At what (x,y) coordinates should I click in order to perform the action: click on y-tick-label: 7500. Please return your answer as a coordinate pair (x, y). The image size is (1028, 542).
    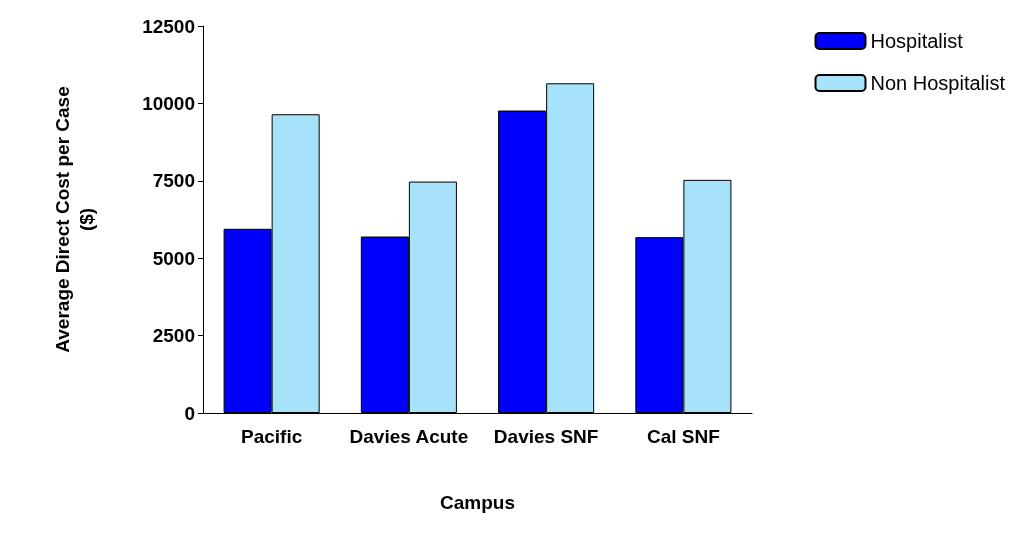
    Looking at the image, I should click on (173, 181).